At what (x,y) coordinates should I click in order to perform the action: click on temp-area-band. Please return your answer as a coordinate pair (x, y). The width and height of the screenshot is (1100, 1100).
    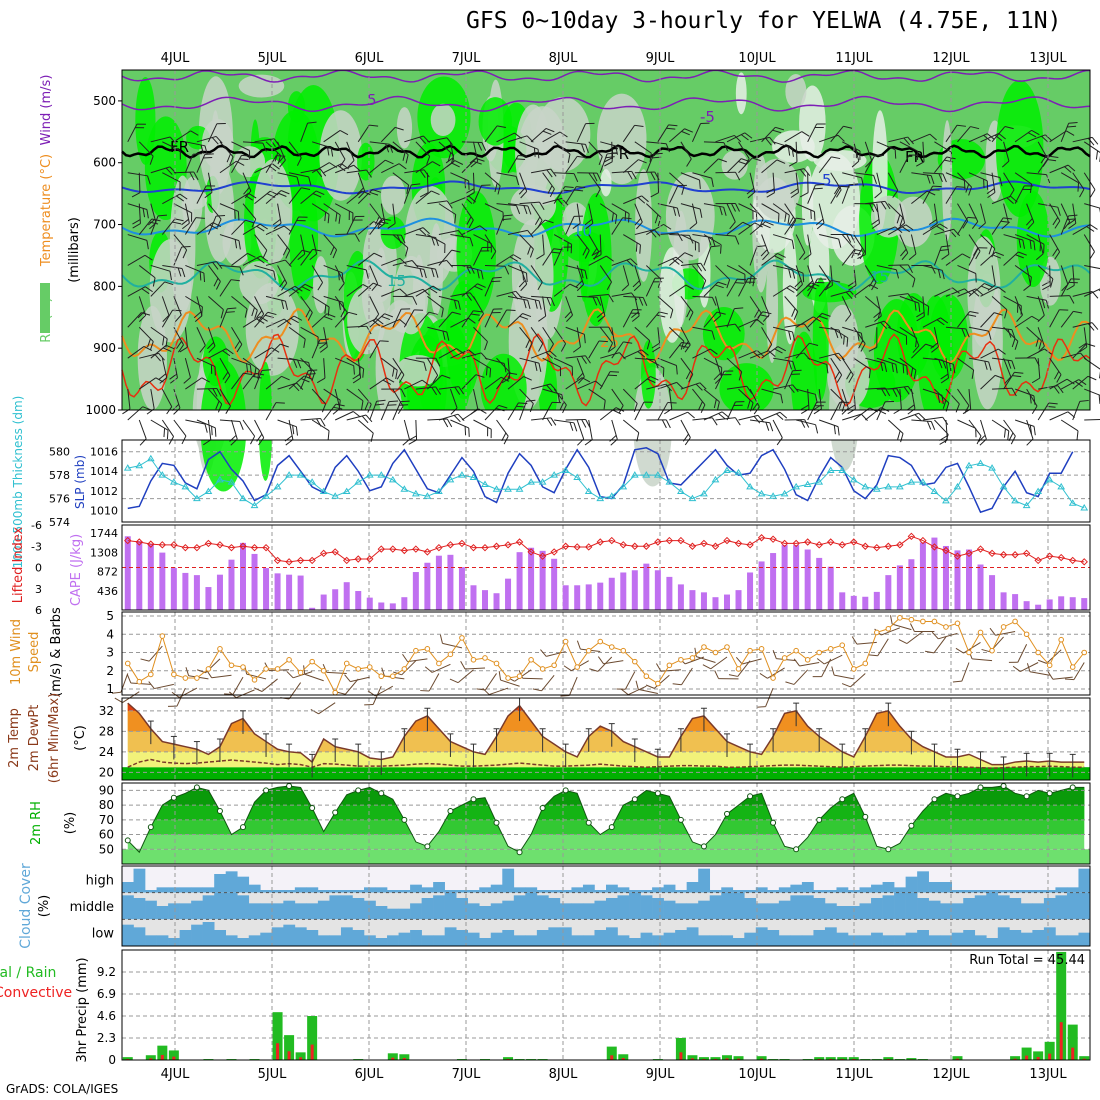
    Looking at the image, I should click on (516, 717).